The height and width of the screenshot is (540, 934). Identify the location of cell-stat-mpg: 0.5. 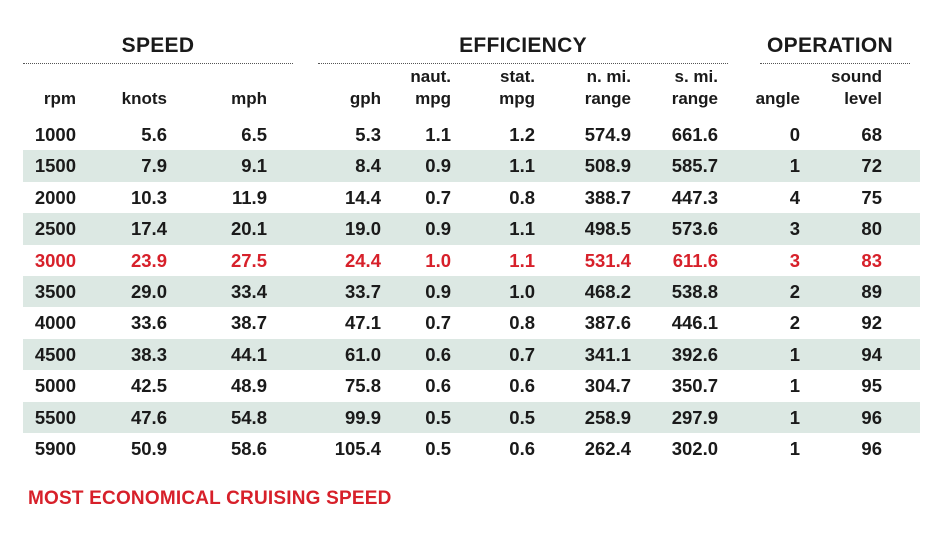
(522, 417).